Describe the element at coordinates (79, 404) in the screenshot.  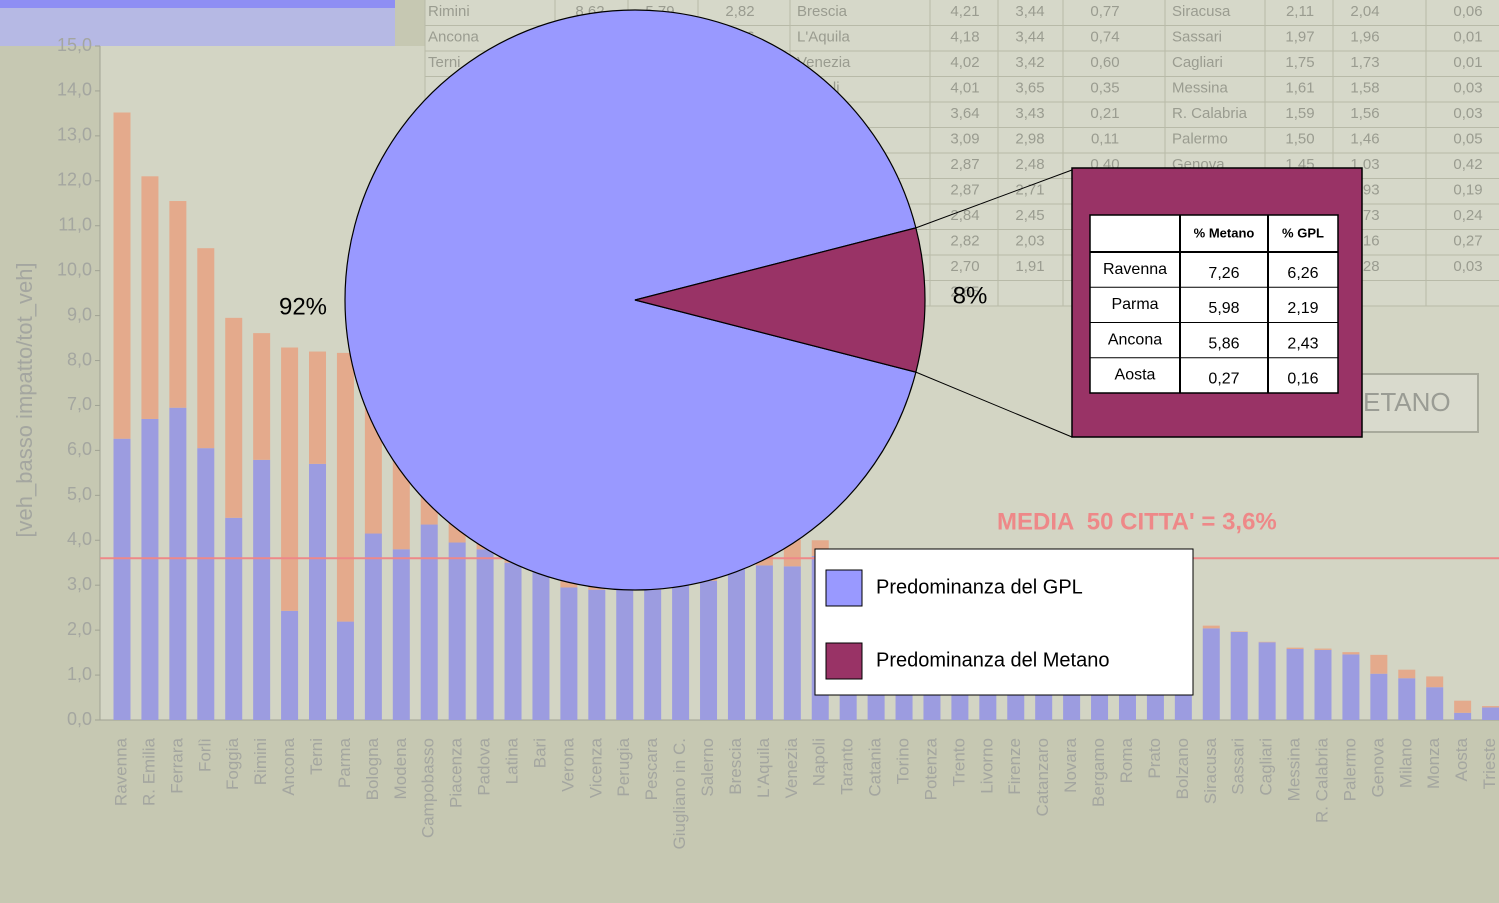
I see `y-tick-label: 7,0` at that location.